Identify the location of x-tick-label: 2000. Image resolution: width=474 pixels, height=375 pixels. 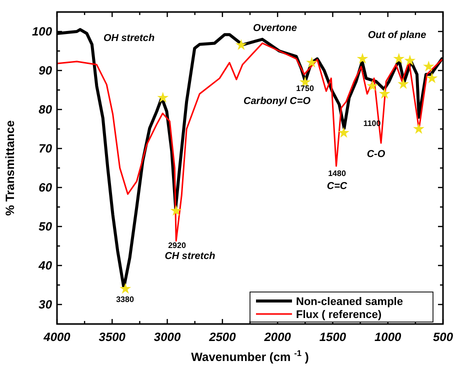
(277, 337).